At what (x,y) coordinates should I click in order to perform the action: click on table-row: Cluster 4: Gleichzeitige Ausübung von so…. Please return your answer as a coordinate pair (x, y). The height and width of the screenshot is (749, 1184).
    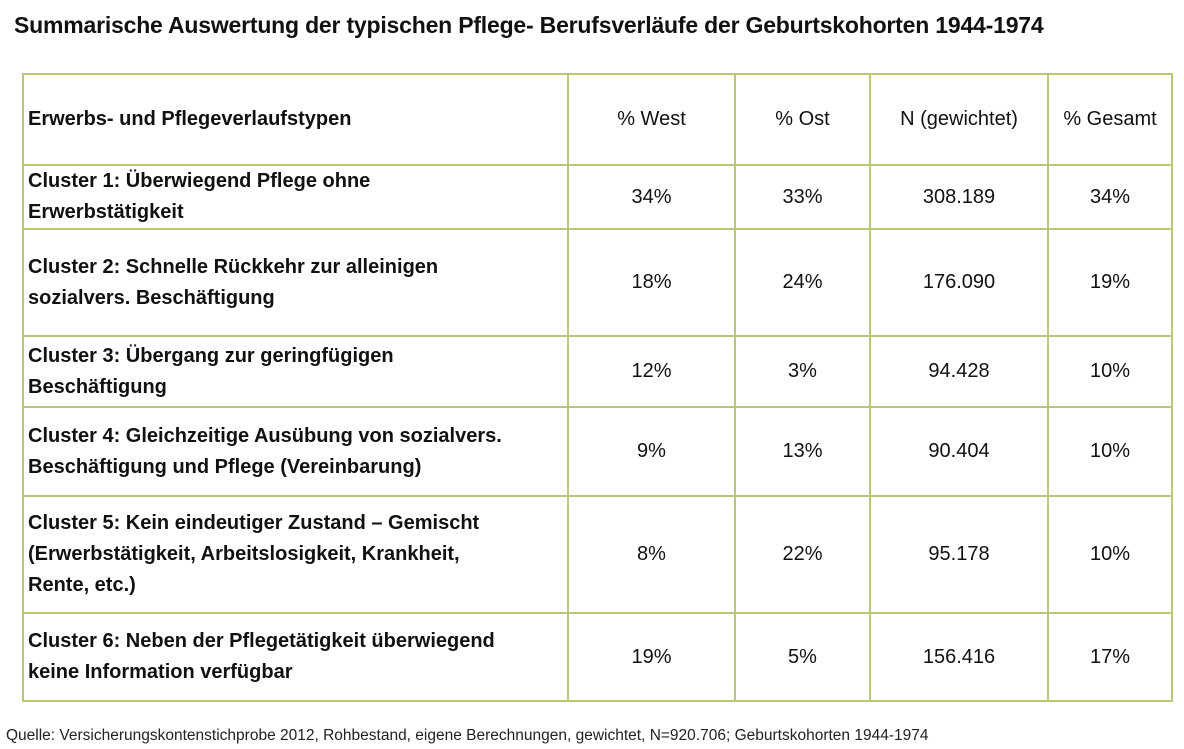
    Looking at the image, I should click on (597, 451).